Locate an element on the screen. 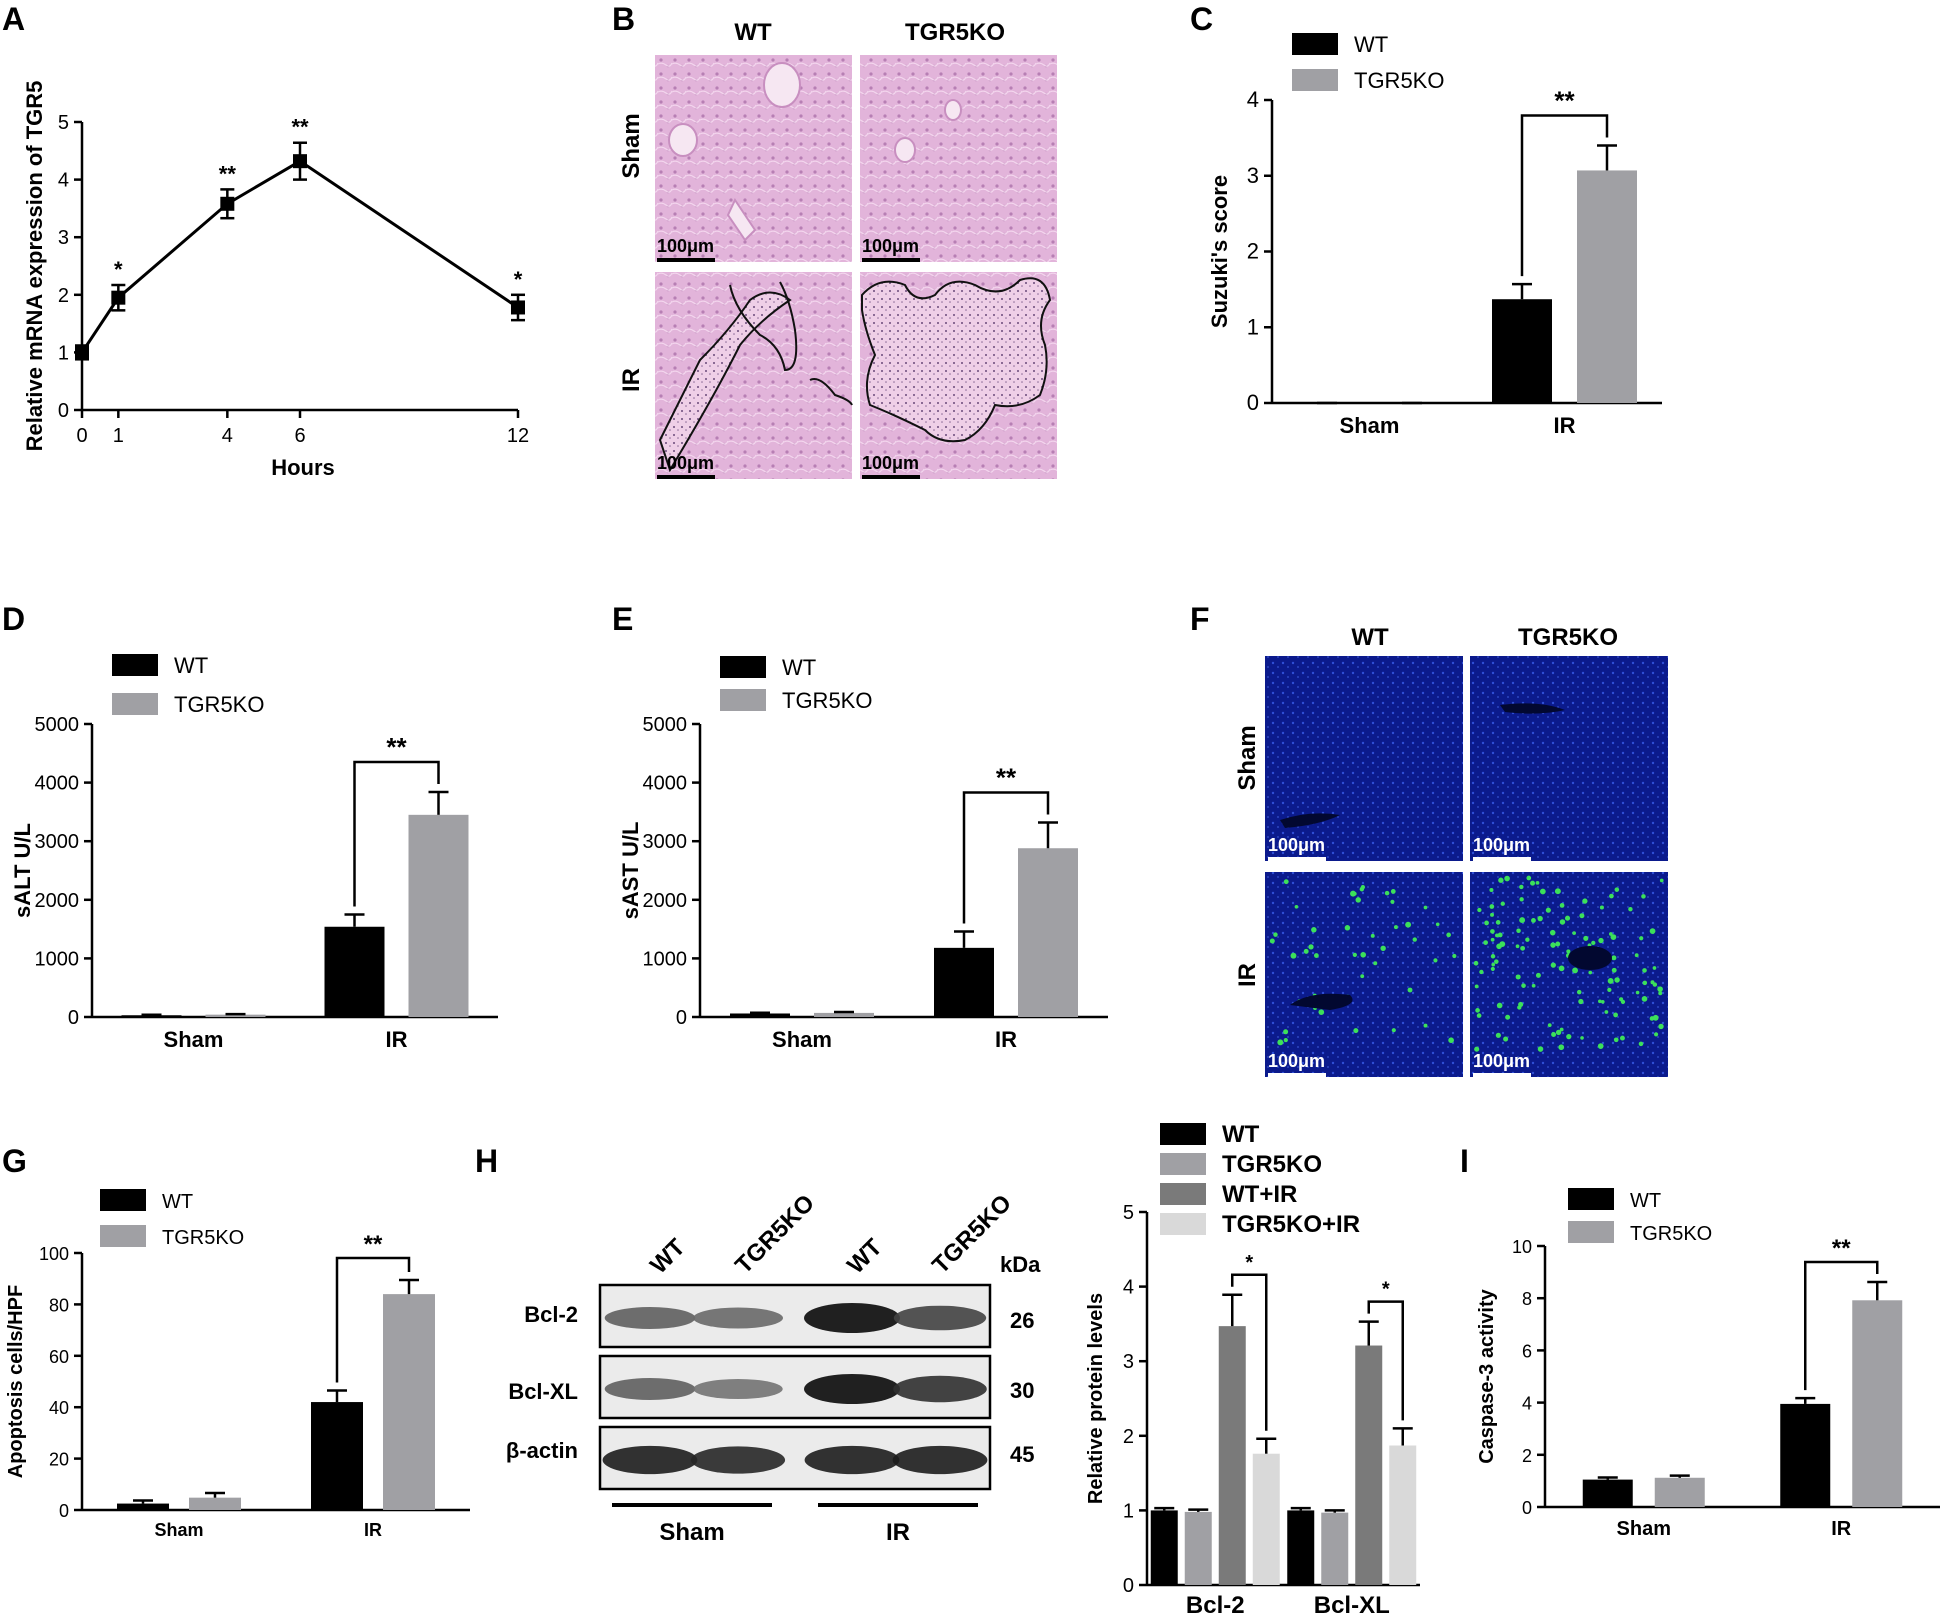  blot-lane-label: WT is located at coordinates (865, 1257).